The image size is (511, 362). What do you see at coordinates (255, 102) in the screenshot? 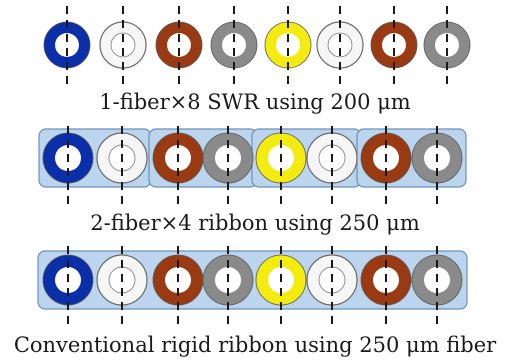
I see `caption-swr: 1-fiber×8 SWR using 200 μm` at bounding box center [255, 102].